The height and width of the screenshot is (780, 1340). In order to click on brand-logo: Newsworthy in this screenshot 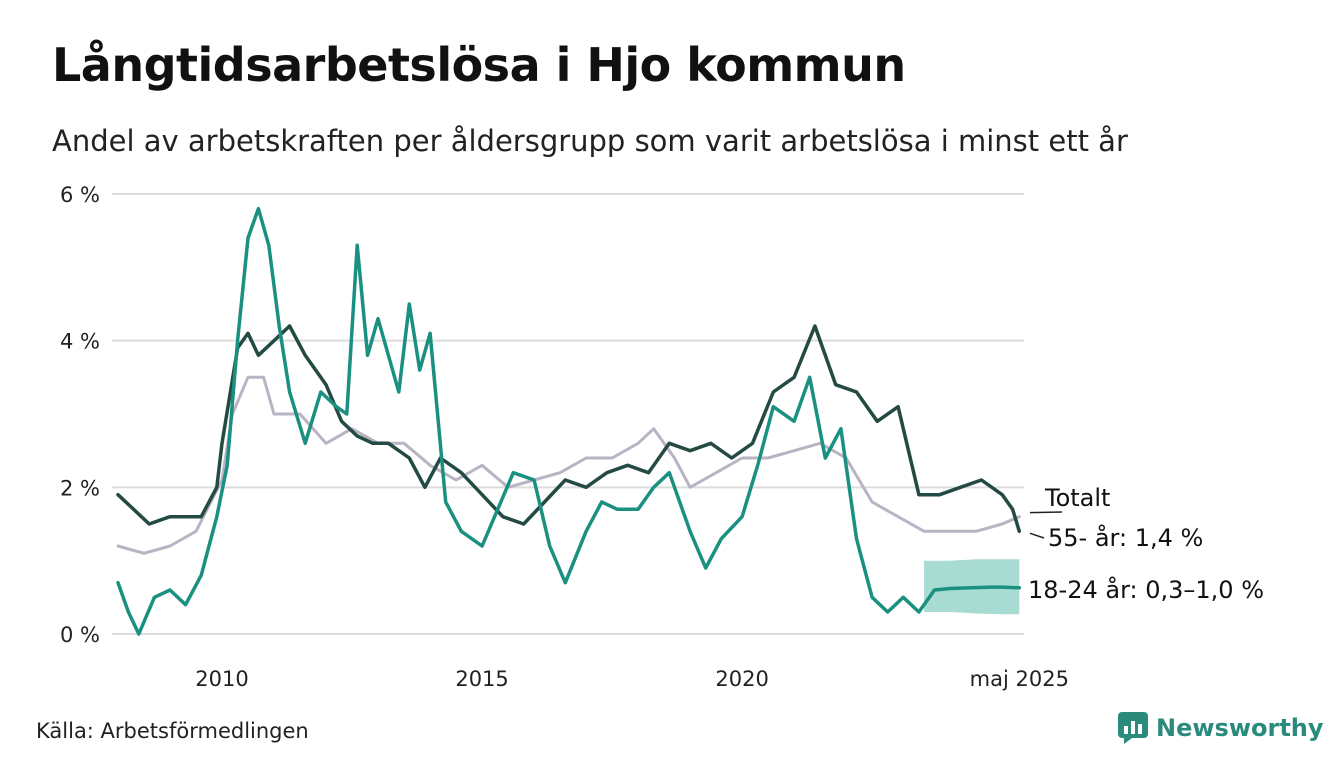, I will do `click(1221, 728)`.